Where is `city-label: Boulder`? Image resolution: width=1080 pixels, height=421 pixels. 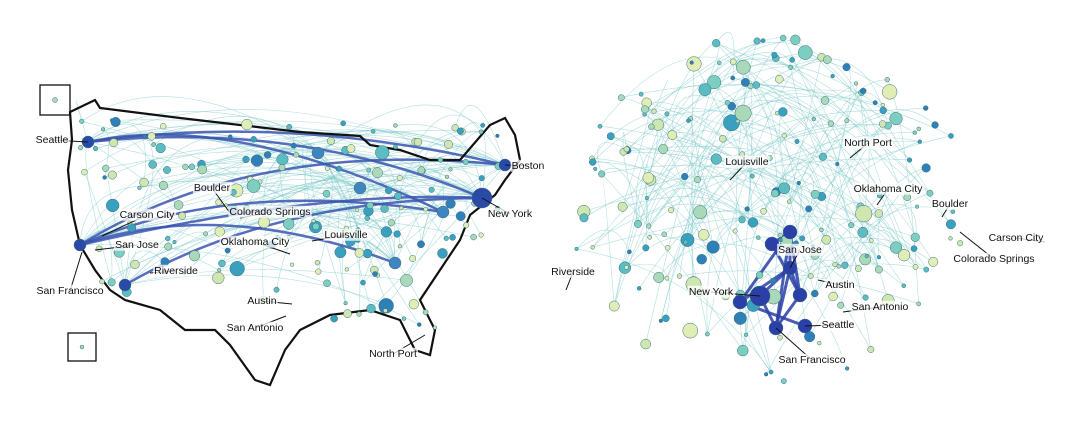 city-label: Boulder is located at coordinates (212, 188).